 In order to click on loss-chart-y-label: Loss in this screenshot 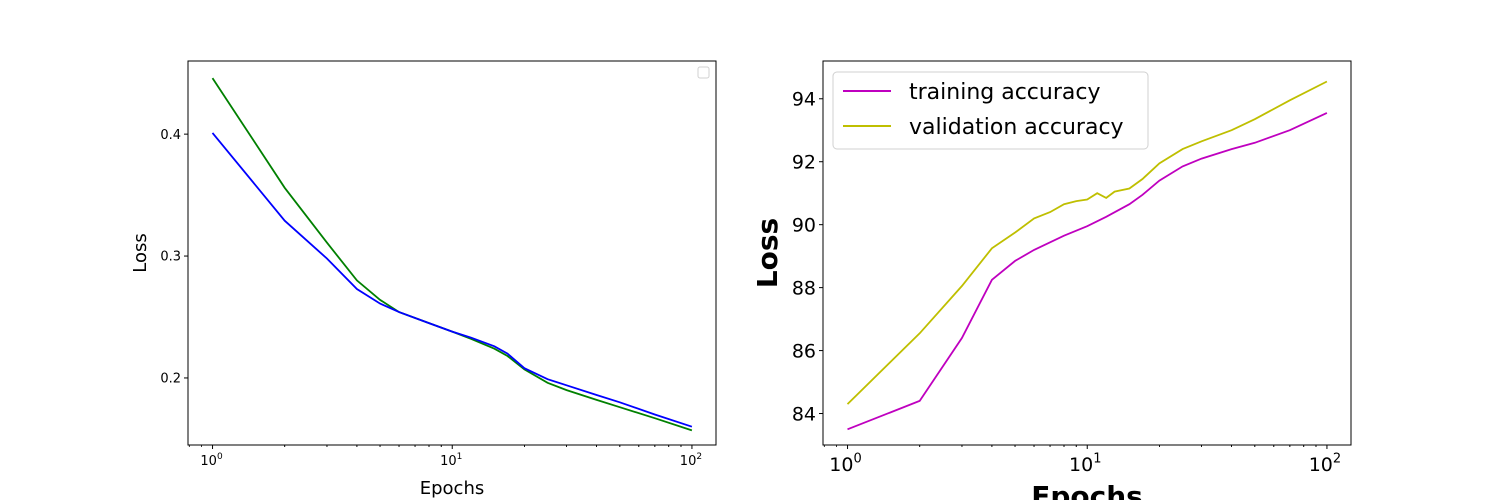, I will do `click(140, 252)`.